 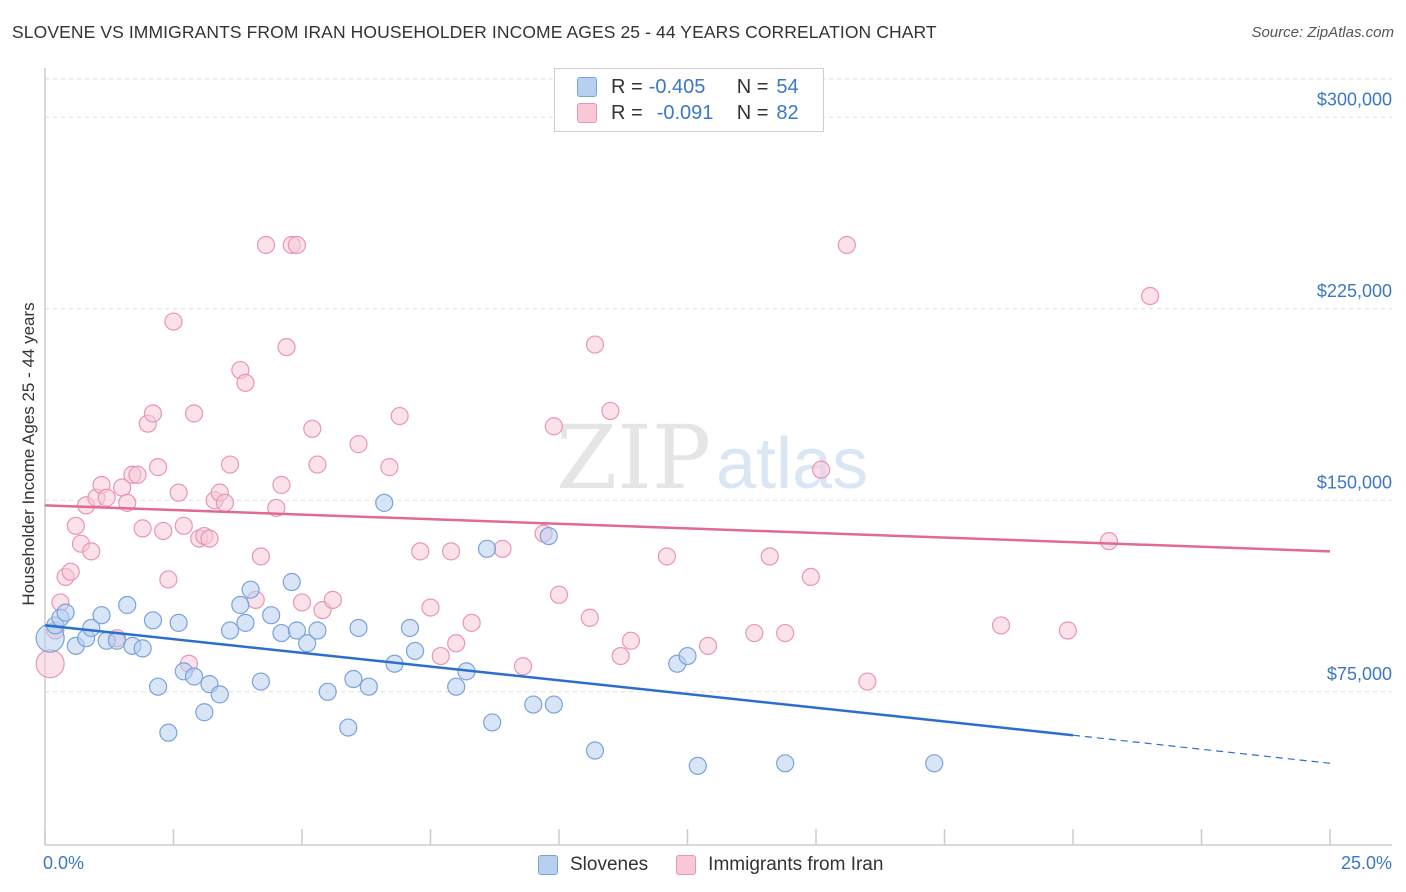 I want to click on source-label: Source: ZipAtlas.com, so click(x=1322, y=32).